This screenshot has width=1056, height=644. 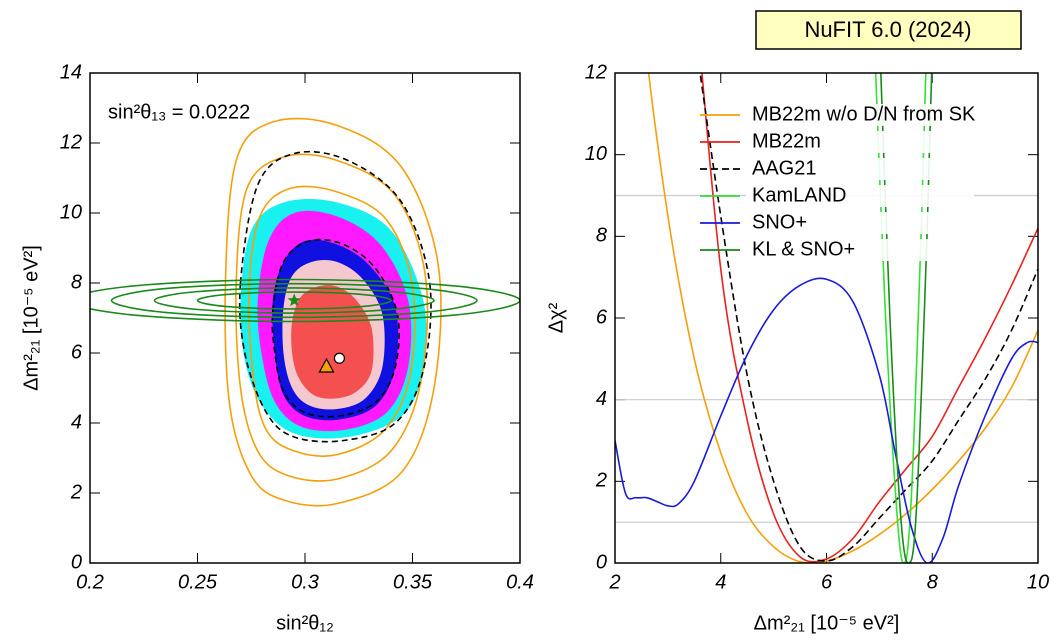 I want to click on legend-label: KL & SNO+, so click(x=803, y=249).